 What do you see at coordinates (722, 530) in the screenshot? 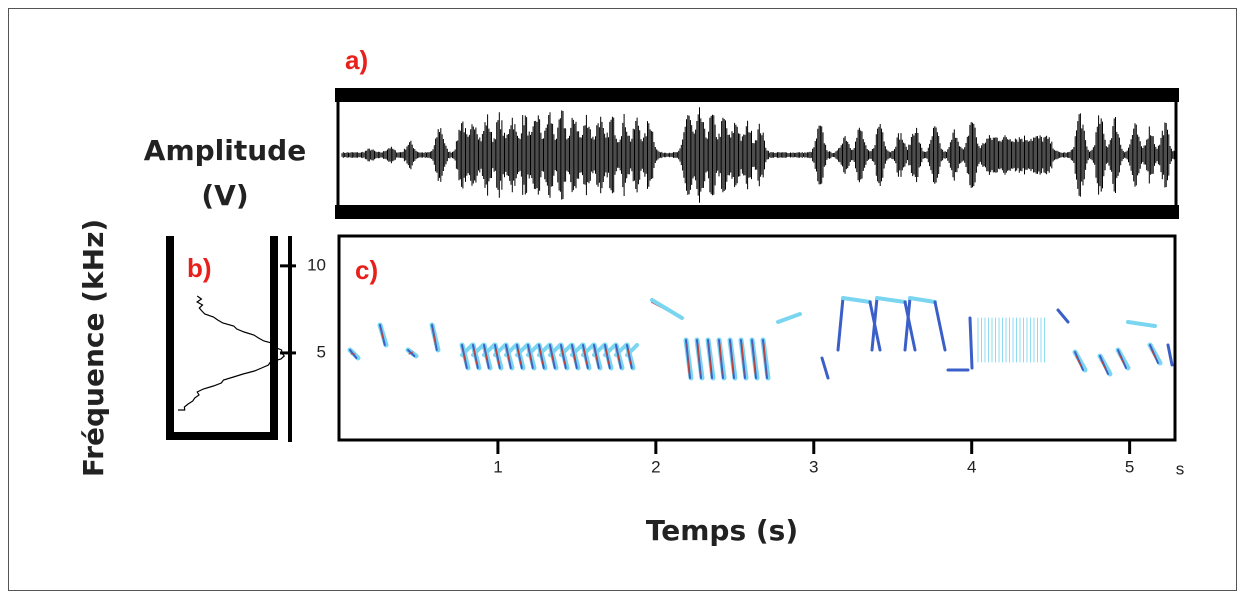
I see `time-label: Temps (s)` at bounding box center [722, 530].